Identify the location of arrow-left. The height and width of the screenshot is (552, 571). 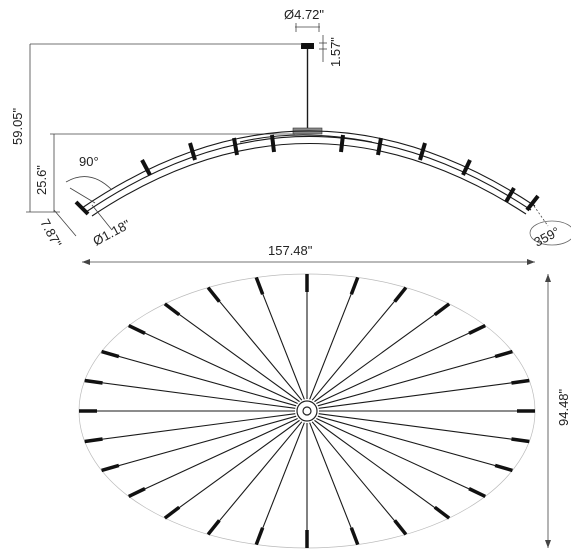
(86, 262).